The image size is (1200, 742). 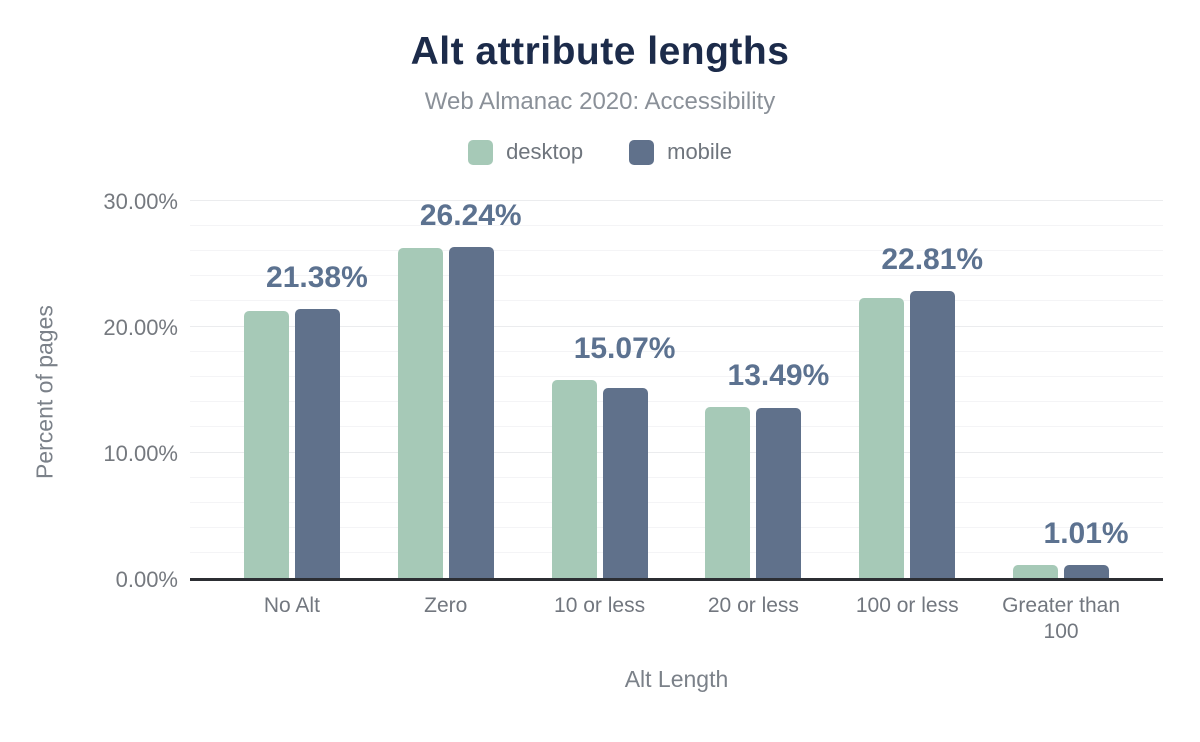 I want to click on data-label-10-or-less: 15.07%, so click(x=624, y=349).